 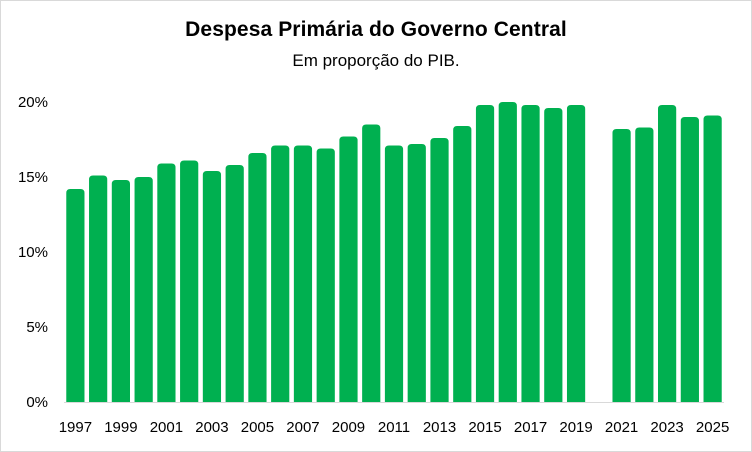 What do you see at coordinates (416, 273) in the screenshot?
I see `bar-2012` at bounding box center [416, 273].